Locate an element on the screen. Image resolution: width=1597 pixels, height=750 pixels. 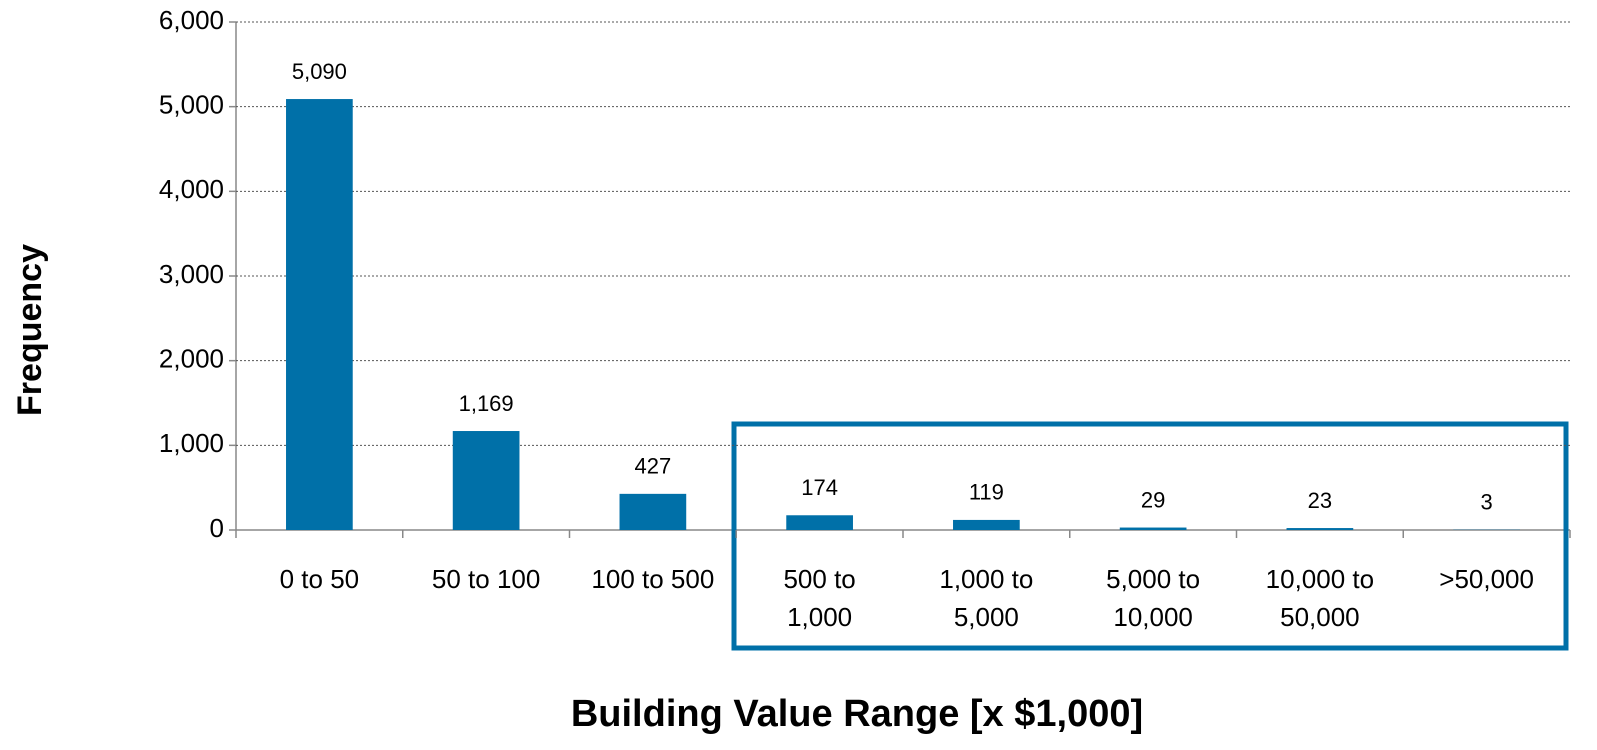
x-tick-label: 0 to 50 is located at coordinates (319, 579).